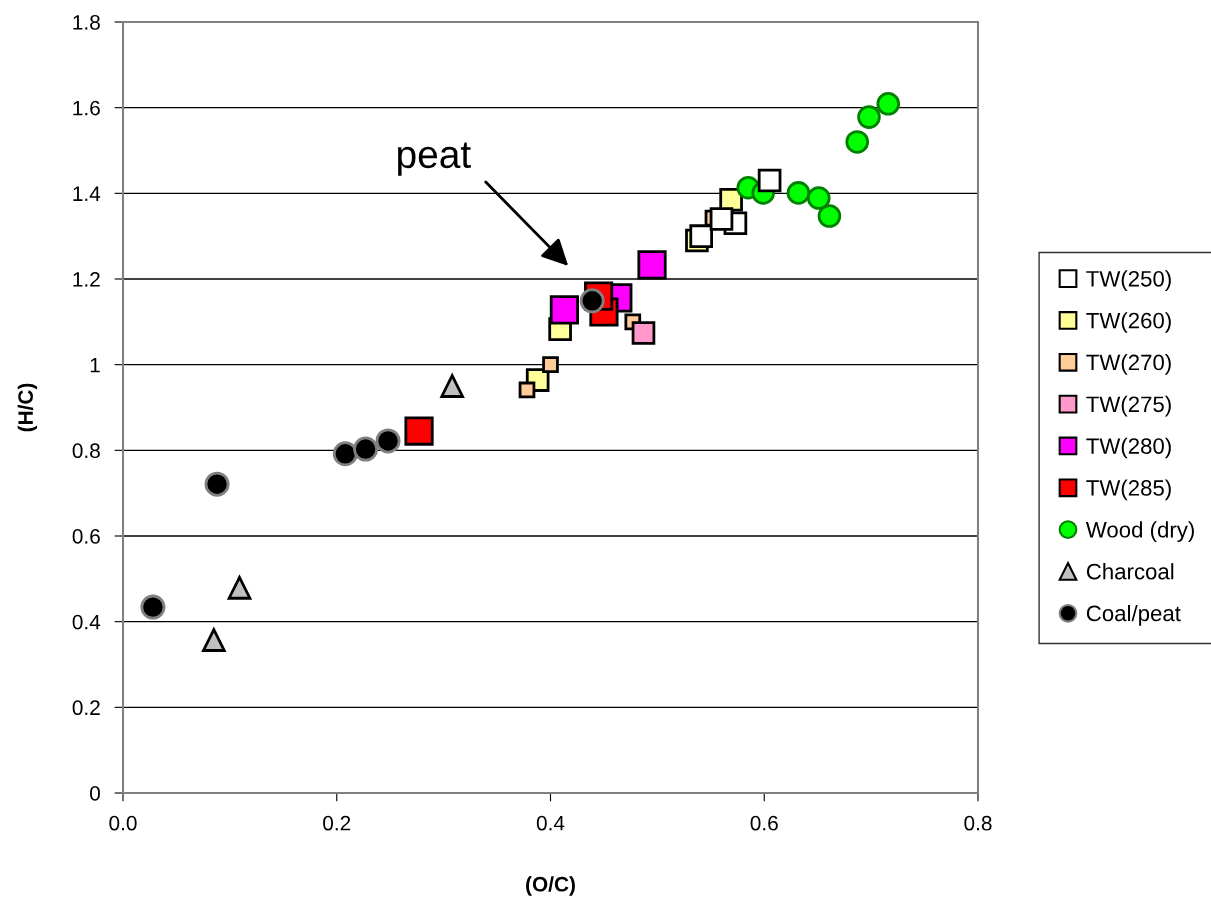 This screenshot has width=1211, height=910. Describe the element at coordinates (95, 365) in the screenshot. I see `y-tick-label: 1` at that location.